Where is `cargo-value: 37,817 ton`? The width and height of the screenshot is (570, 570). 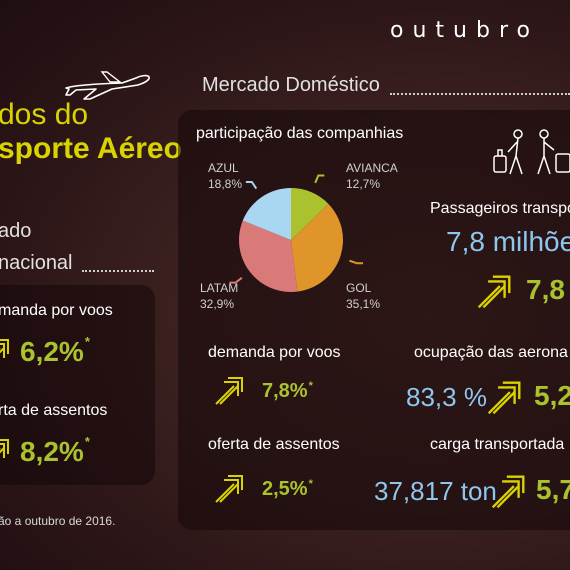
cargo-value: 37,817 ton is located at coordinates (435, 491).